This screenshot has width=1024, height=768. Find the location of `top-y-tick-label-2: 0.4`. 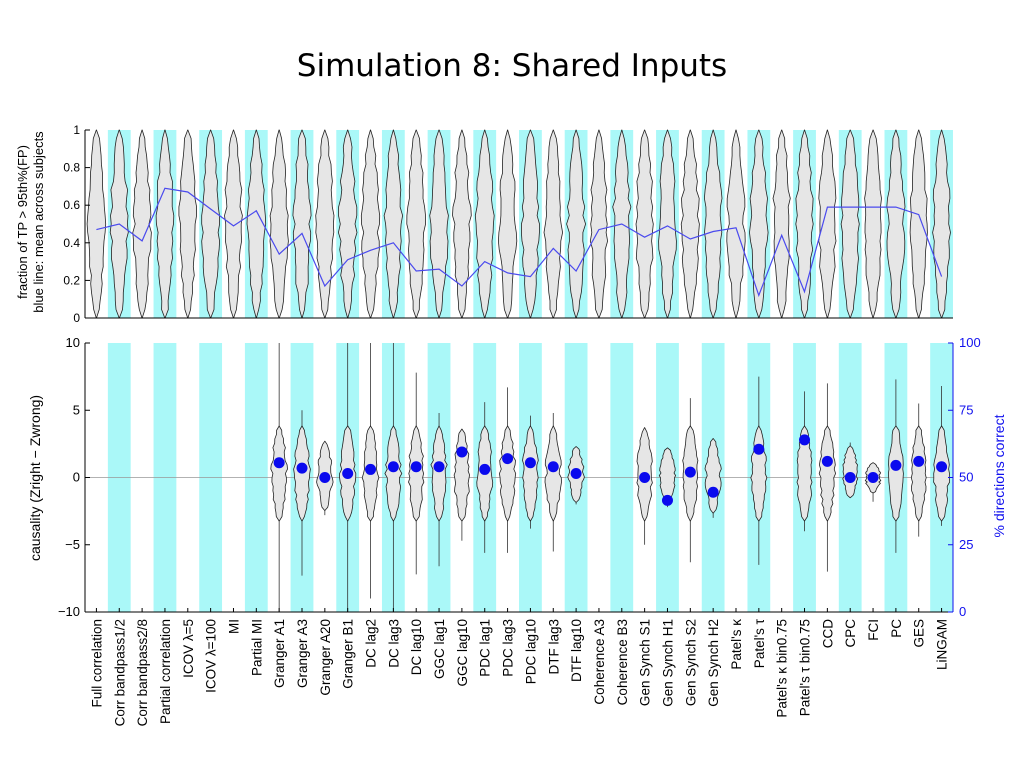

top-y-tick-label-2: 0.4 is located at coordinates (71, 243).